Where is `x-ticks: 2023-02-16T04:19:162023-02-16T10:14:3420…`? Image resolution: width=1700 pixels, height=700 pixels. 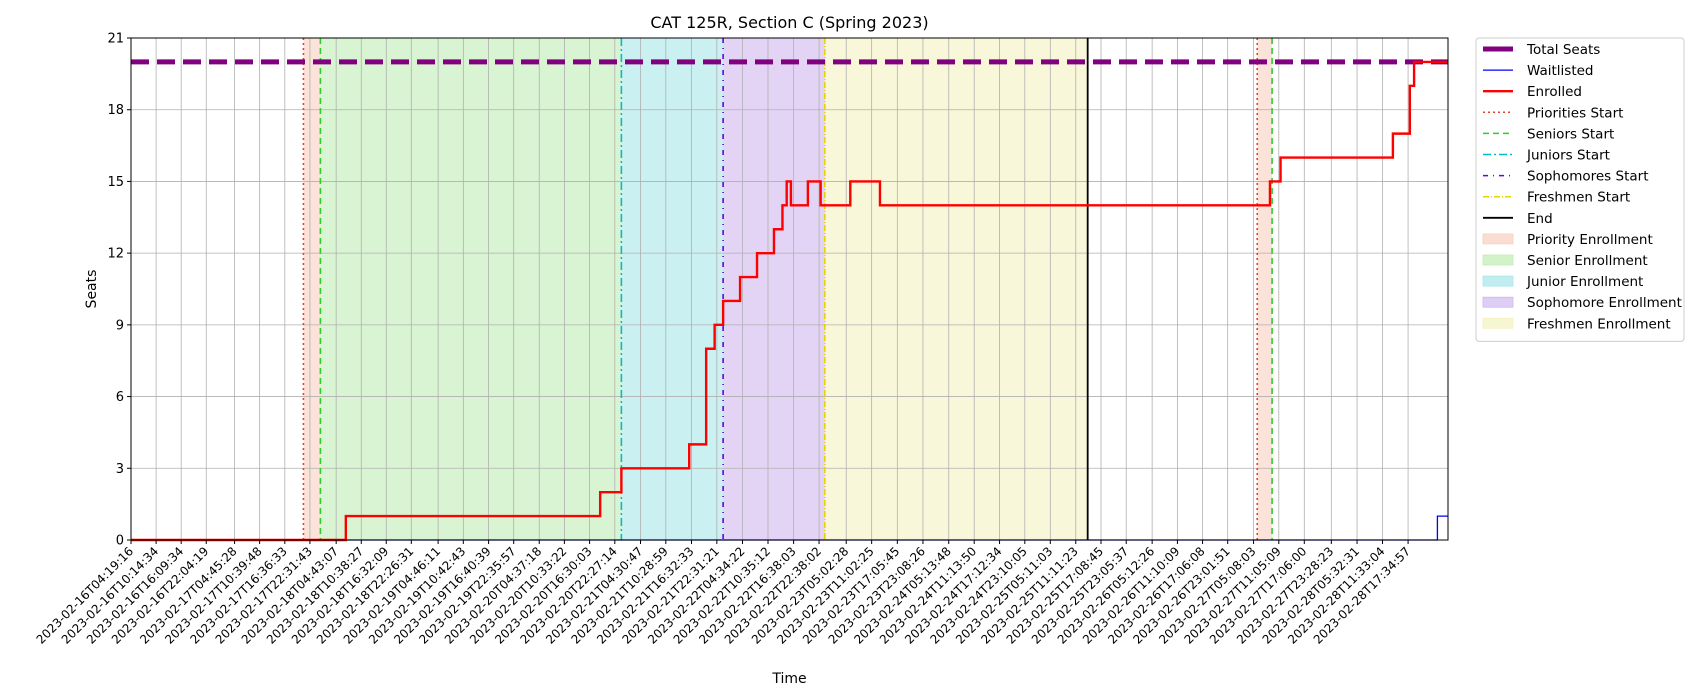
x-ticks: 2023-02-16T04:19:162023-02-16T10:14:3420… is located at coordinates (723, 593).